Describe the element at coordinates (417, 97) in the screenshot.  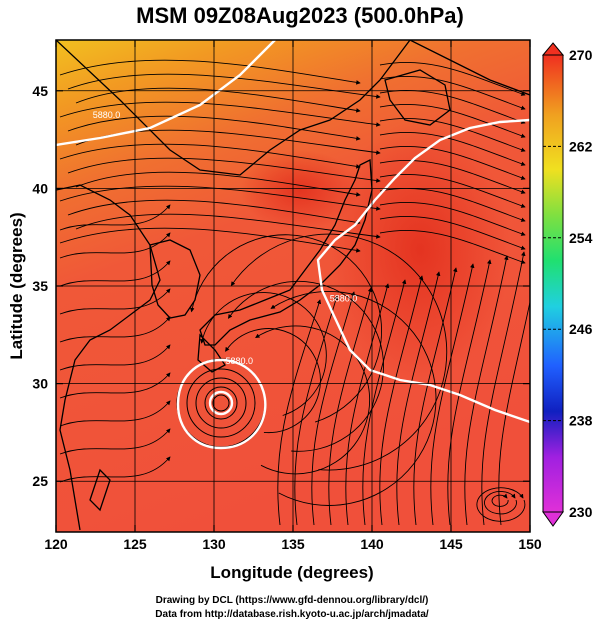
I see `hokkaido` at that location.